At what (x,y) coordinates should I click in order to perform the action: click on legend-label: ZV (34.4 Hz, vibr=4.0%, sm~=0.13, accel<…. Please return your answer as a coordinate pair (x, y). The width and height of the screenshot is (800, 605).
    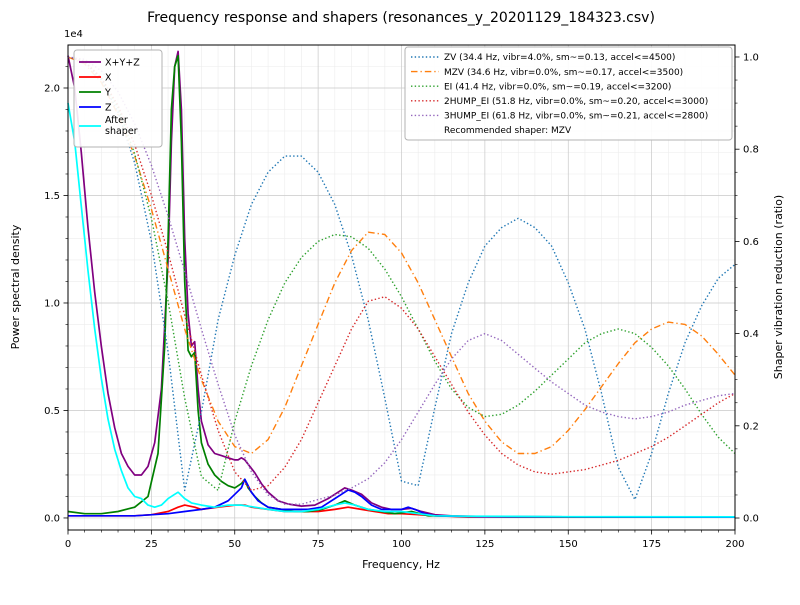
    Looking at the image, I should click on (559, 58).